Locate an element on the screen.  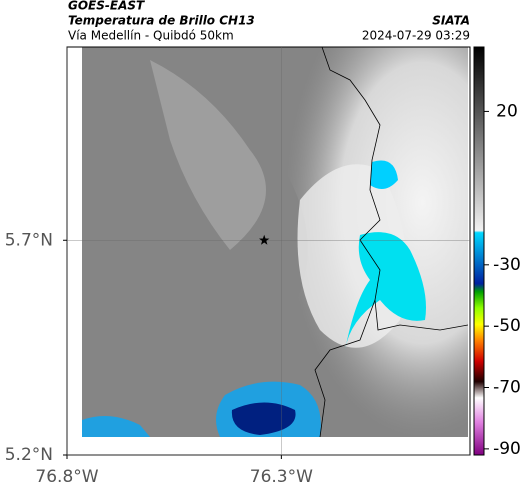
subtitle: Temperatura de Brillo CH13 is located at coordinates (161, 21).